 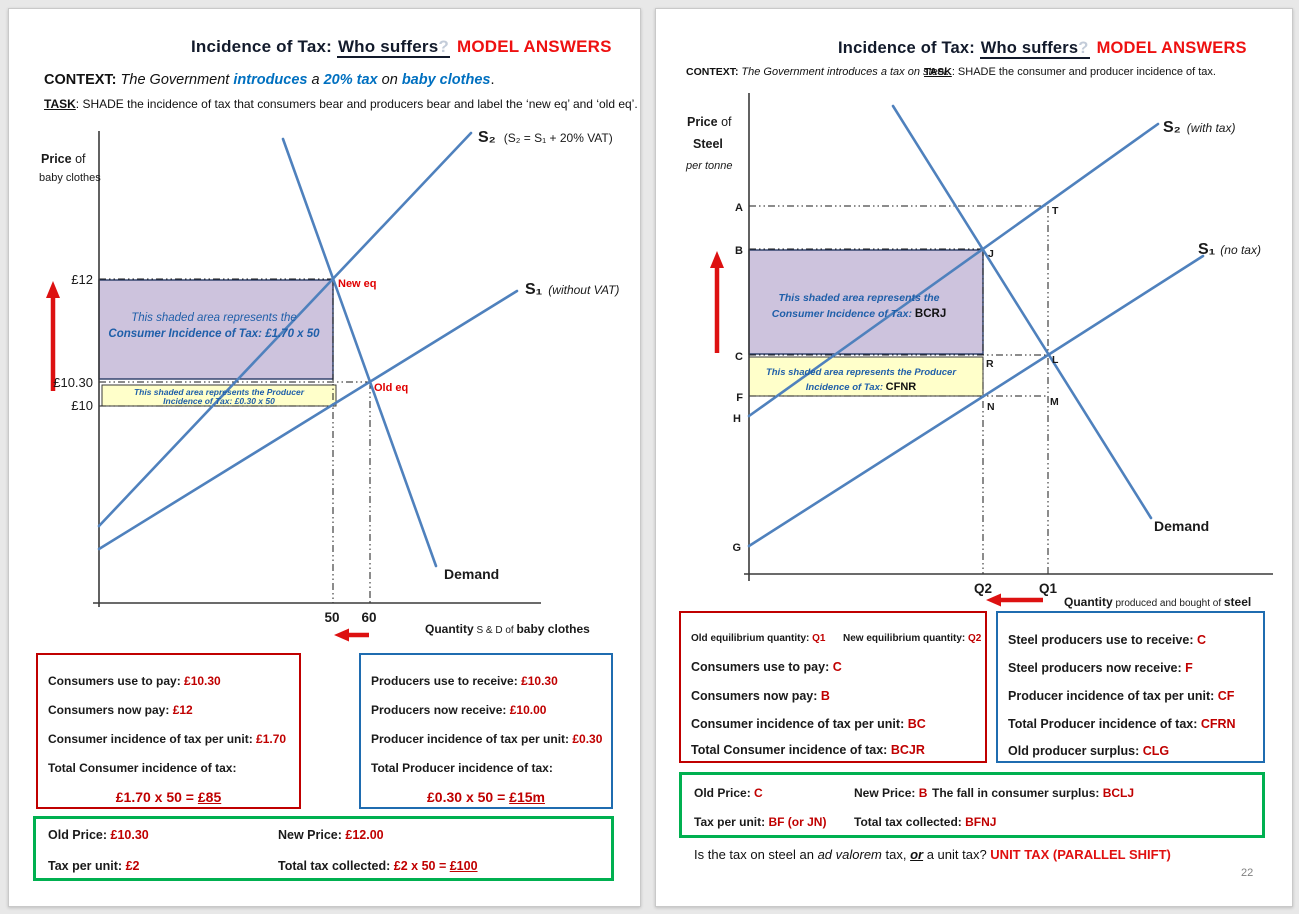 What do you see at coordinates (1247, 873) in the screenshot?
I see `page-number: 22` at bounding box center [1247, 873].